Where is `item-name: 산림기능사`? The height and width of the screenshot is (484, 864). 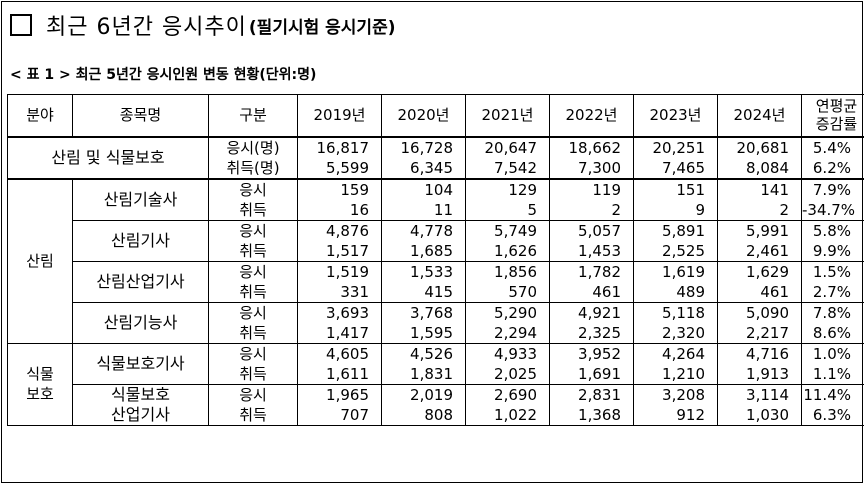
item-name: 산림기능사 is located at coordinates (140, 322).